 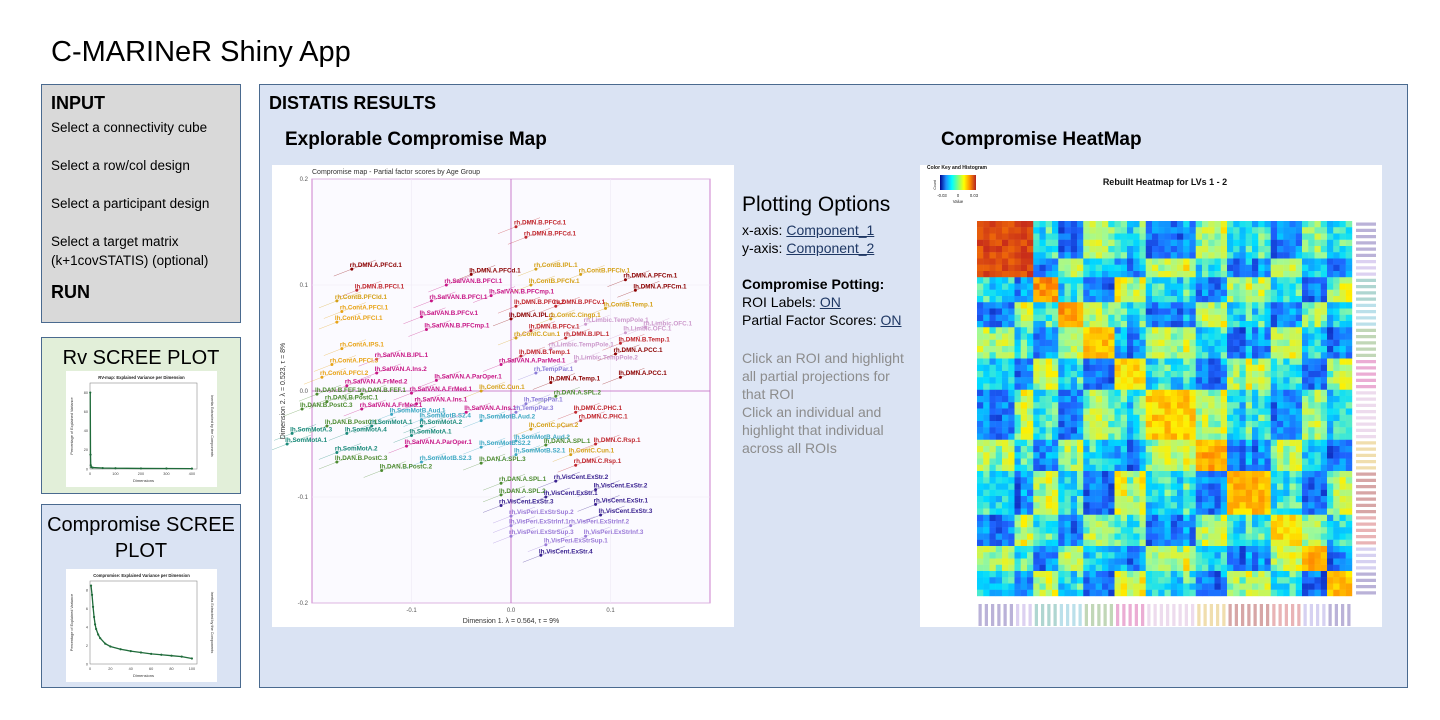 I want to click on select-row-col-design: Select a row/col design, so click(x=120, y=165).